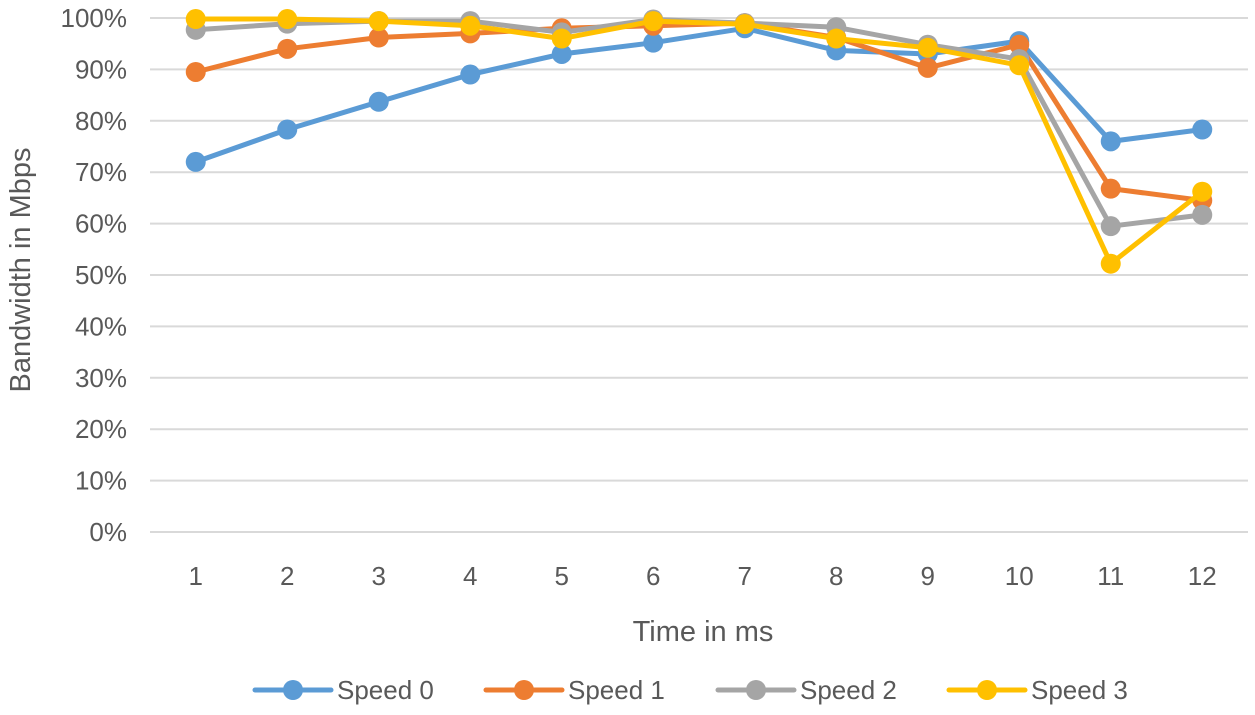 This screenshot has height=715, width=1255. Describe the element at coordinates (690, 690) in the screenshot. I see `legend: Speed 0 Speed 1 Speed 2 Speed 3` at that location.